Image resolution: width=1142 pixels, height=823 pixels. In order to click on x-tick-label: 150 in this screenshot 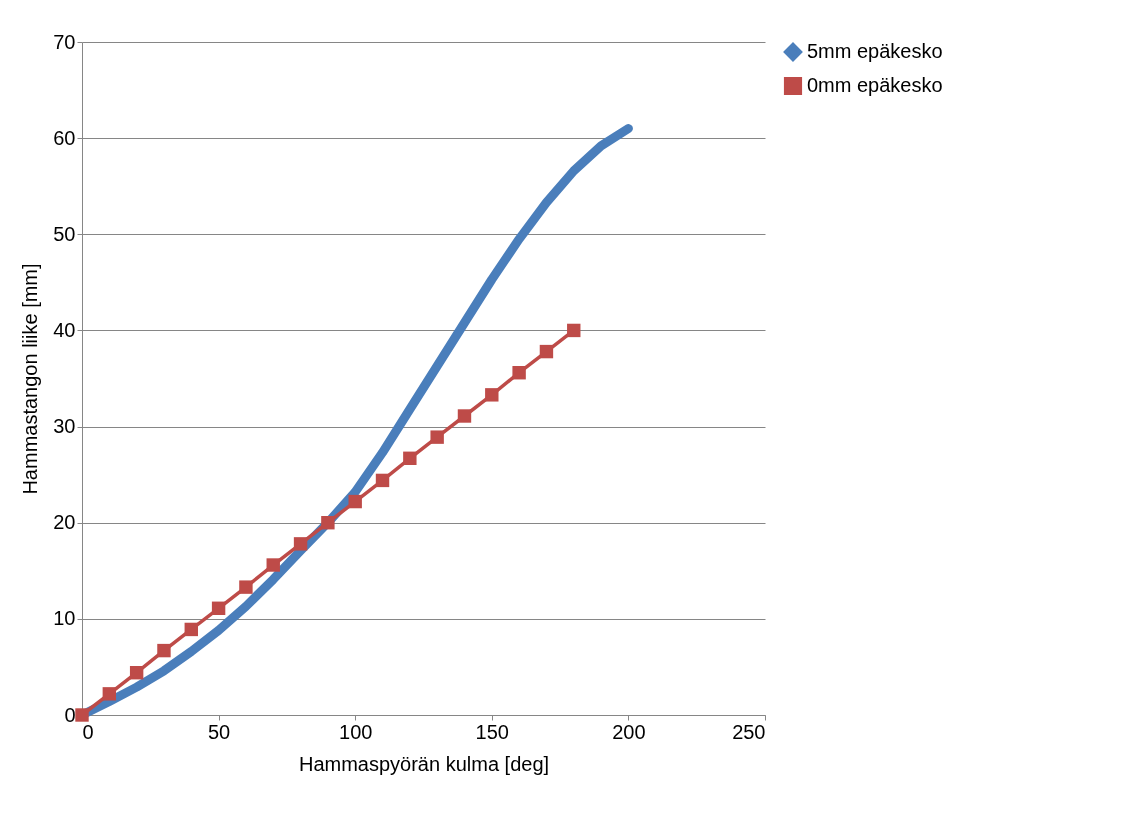, I will do `click(492, 731)`.